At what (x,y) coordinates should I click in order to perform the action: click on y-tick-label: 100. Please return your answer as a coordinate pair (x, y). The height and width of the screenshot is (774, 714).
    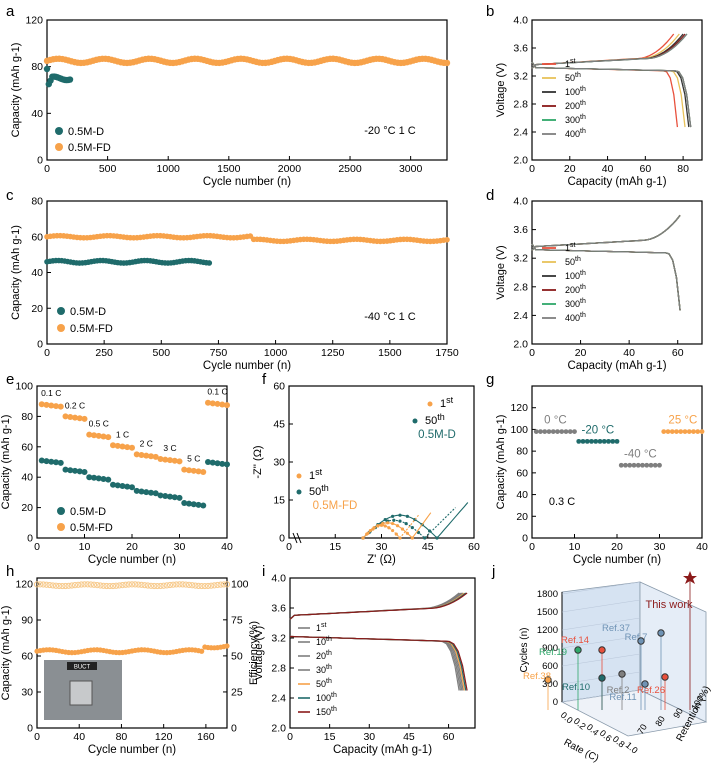
    Looking at the image, I should click on (519, 430).